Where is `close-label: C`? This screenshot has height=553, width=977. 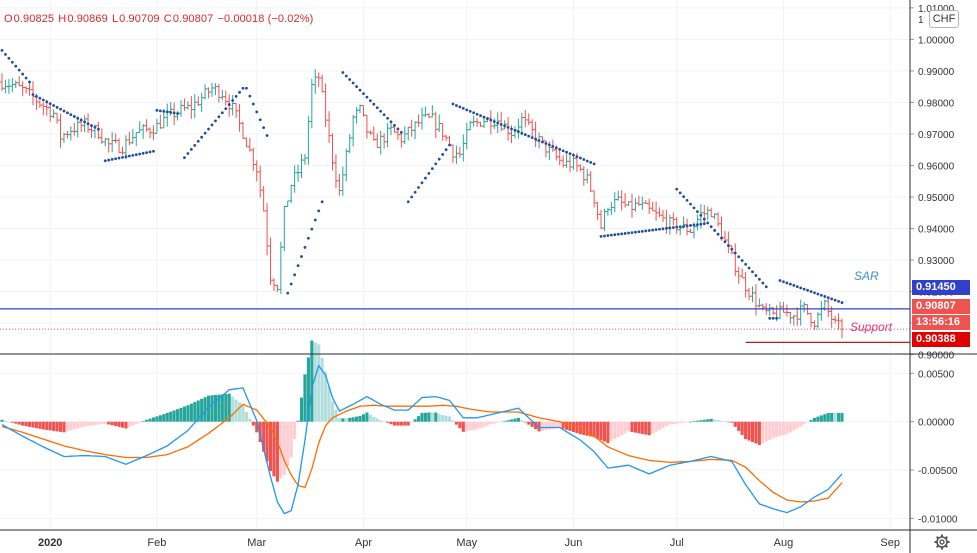 close-label: C is located at coordinates (167, 19).